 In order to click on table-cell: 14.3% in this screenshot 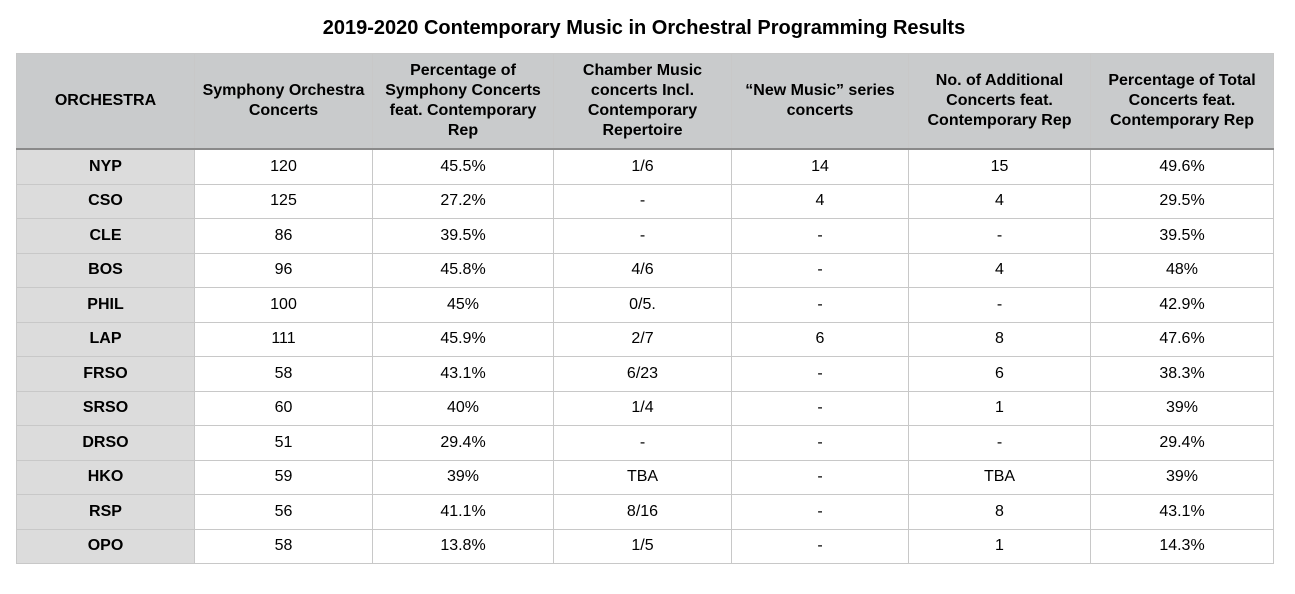, I will do `click(1182, 546)`.